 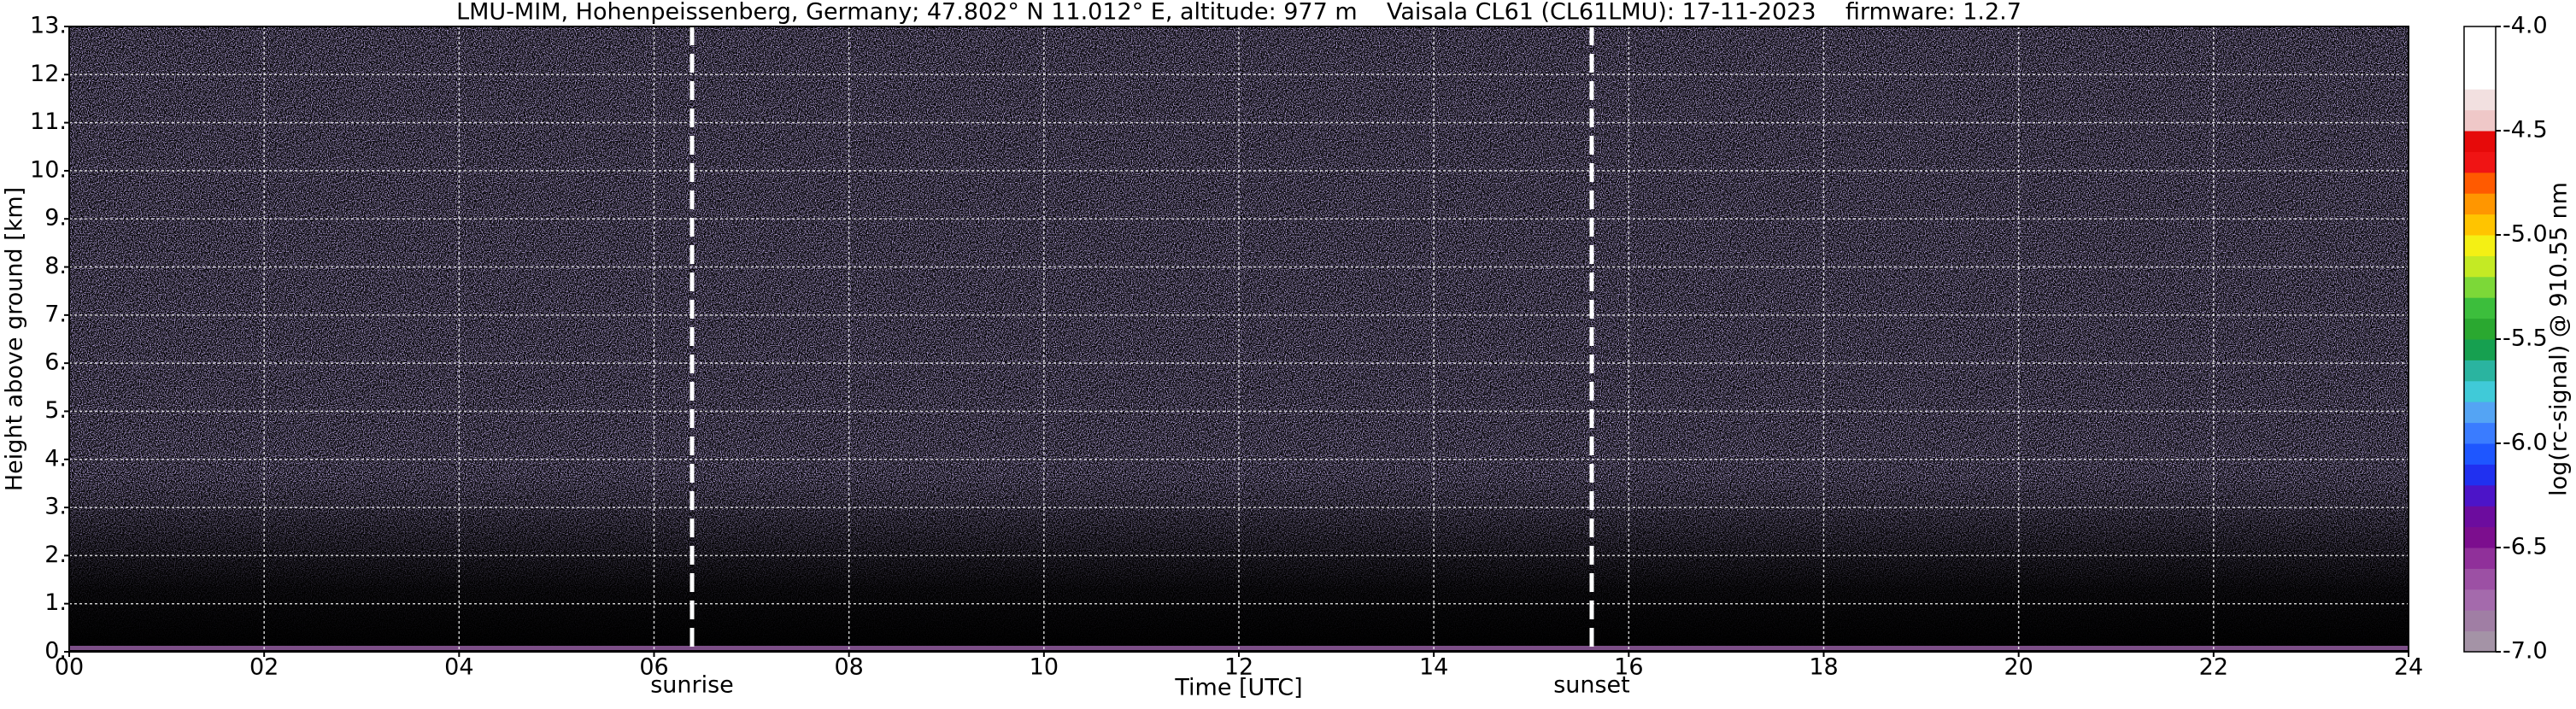 What do you see at coordinates (2525, 26) in the screenshot?
I see `colorbar-tick-label: -4.0` at bounding box center [2525, 26].